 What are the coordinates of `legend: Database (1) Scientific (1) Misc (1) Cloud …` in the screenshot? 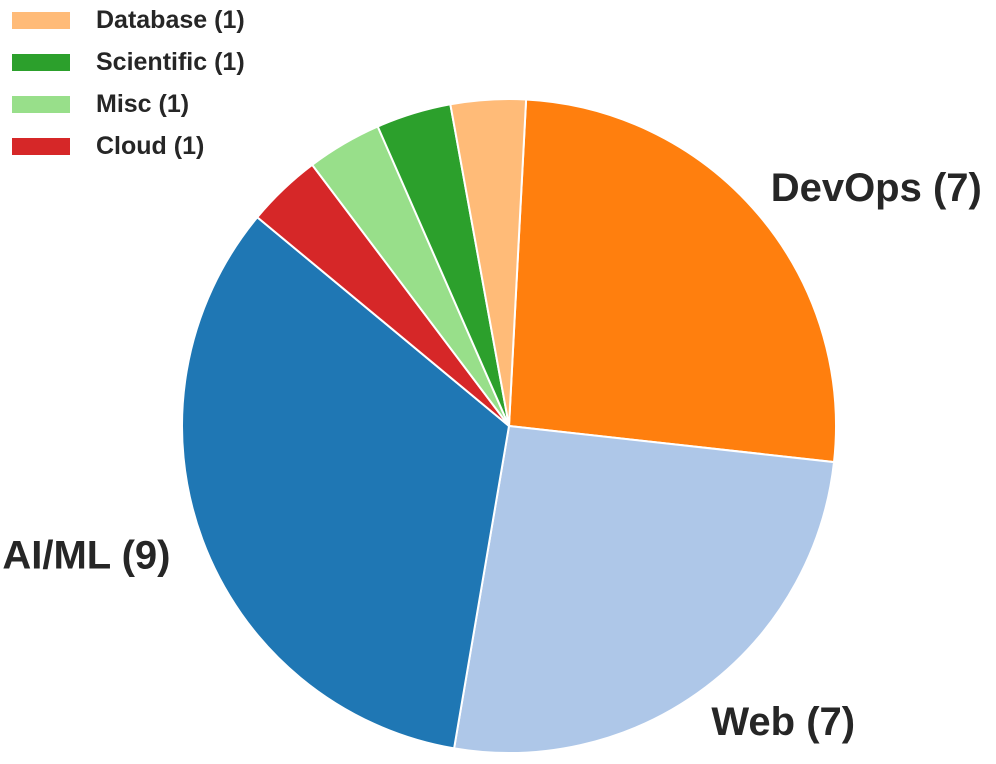 It's located at (128, 83).